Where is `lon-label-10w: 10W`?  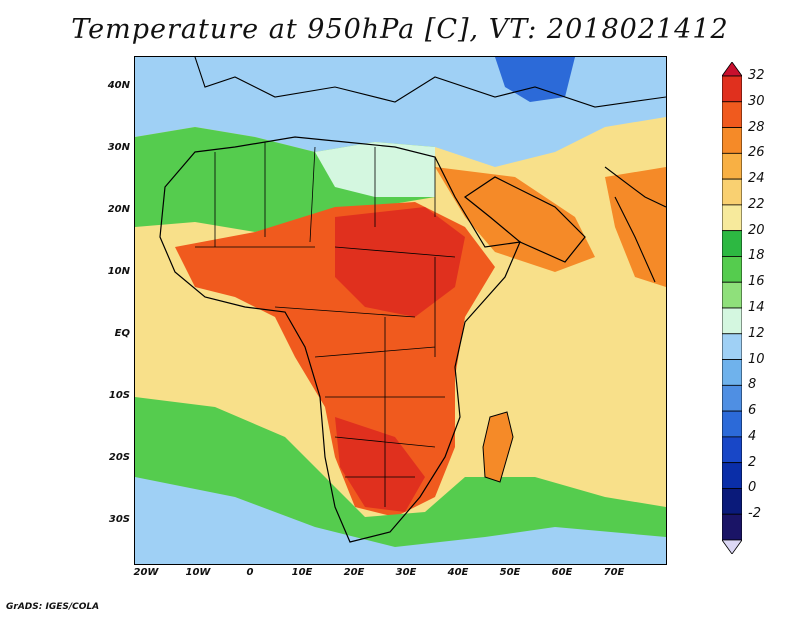 lon-label-10w: 10W is located at coordinates (198, 572).